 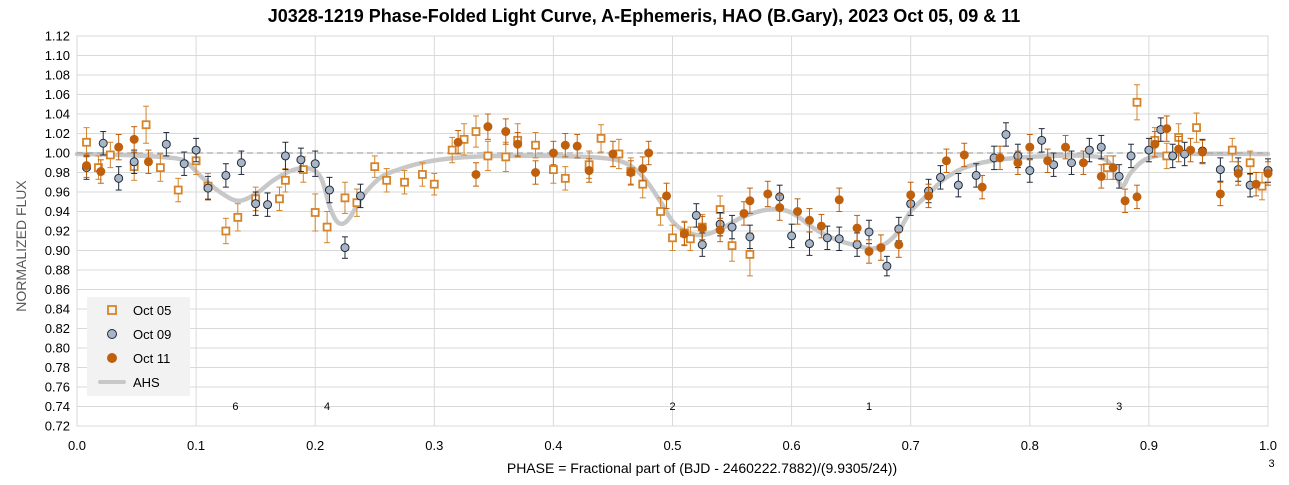 What do you see at coordinates (553, 445) in the screenshot?
I see `x-tick-label: 0.4` at bounding box center [553, 445].